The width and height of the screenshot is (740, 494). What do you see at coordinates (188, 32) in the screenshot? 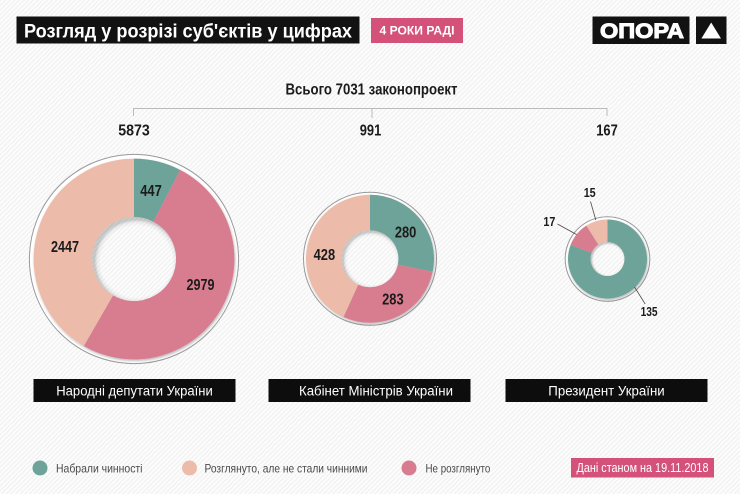
I see `svg-text:Розгляд у розрізі суб'єктів у: Розгляд у розрізі суб'єктів у цифрах` at bounding box center [188, 32].